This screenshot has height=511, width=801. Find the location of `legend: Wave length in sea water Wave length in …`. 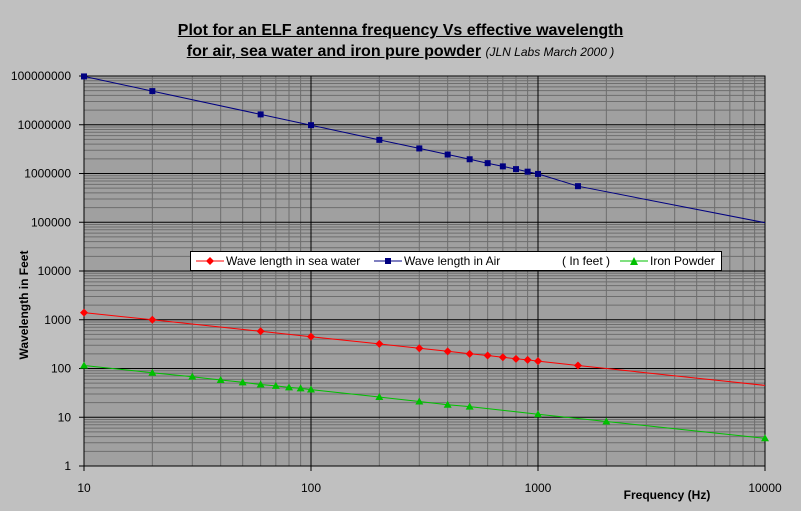

legend: Wave length in sea water Wave length in … is located at coordinates (456, 261).